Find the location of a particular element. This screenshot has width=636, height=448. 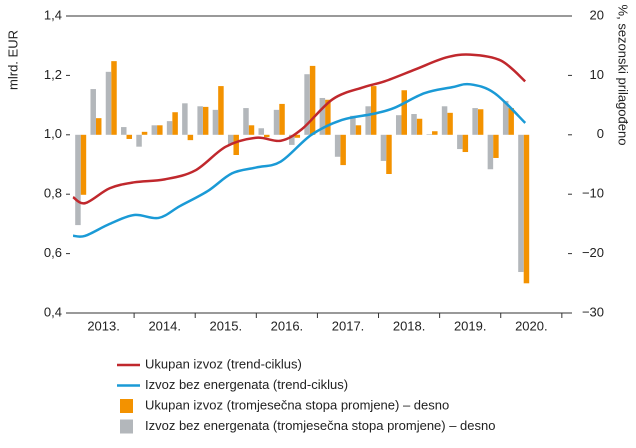

y-tick-label: 0,4 is located at coordinates (53, 311).